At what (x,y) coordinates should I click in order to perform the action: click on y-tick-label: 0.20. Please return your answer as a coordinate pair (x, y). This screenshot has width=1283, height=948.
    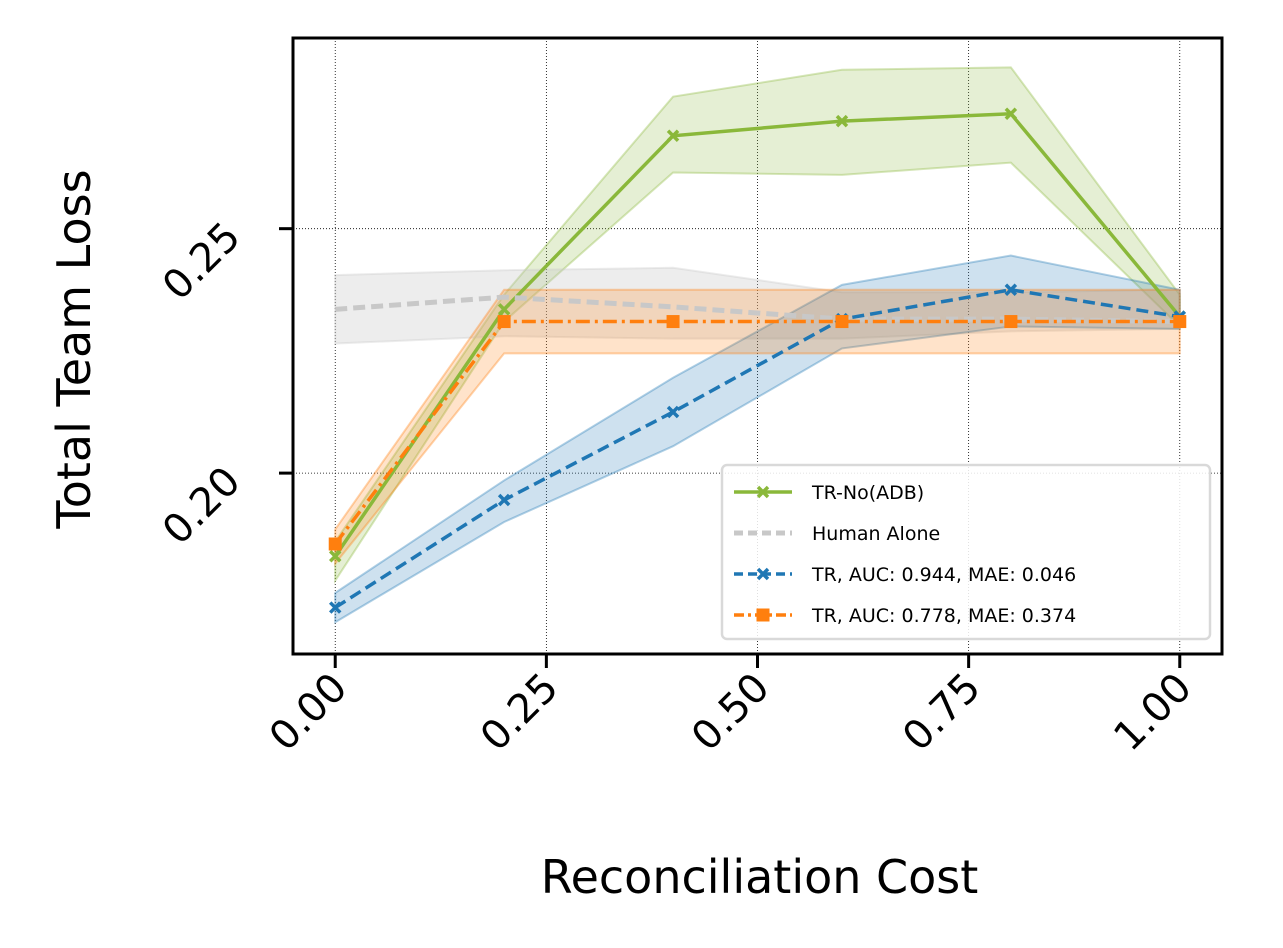
    Looking at the image, I should click on (202, 506).